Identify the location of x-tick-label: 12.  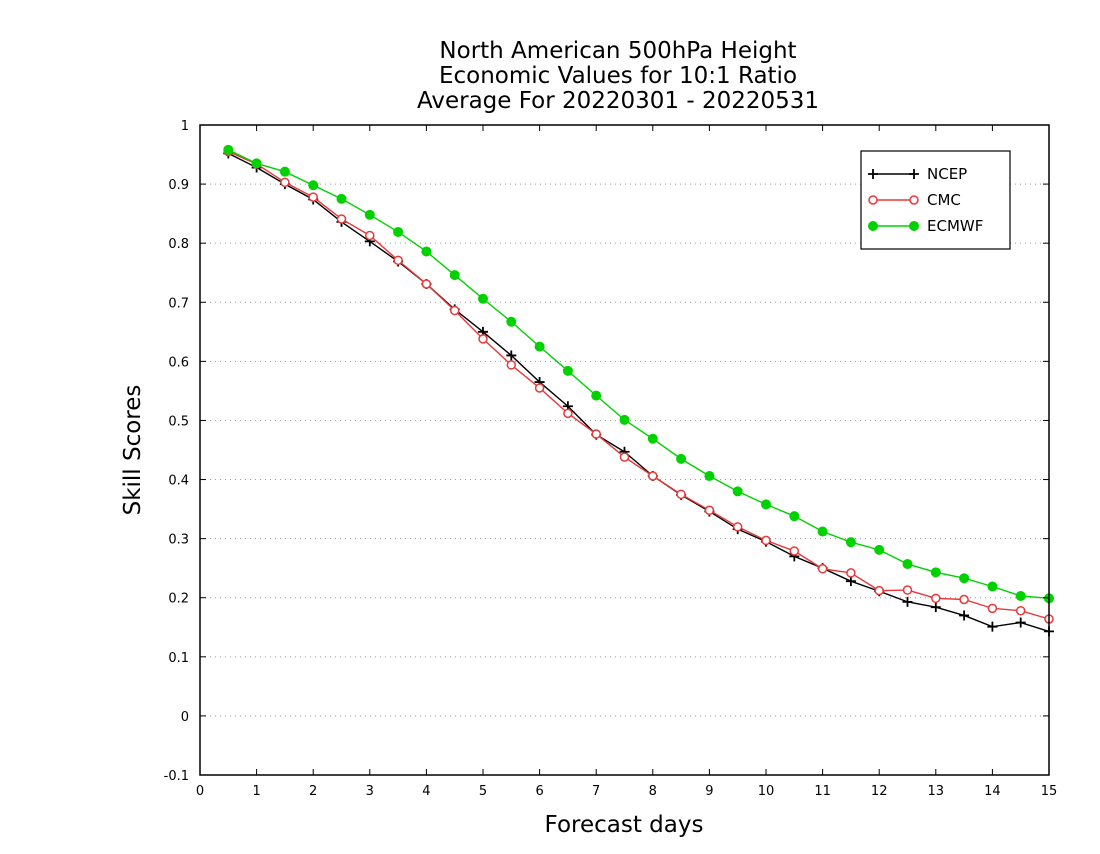
(879, 791).